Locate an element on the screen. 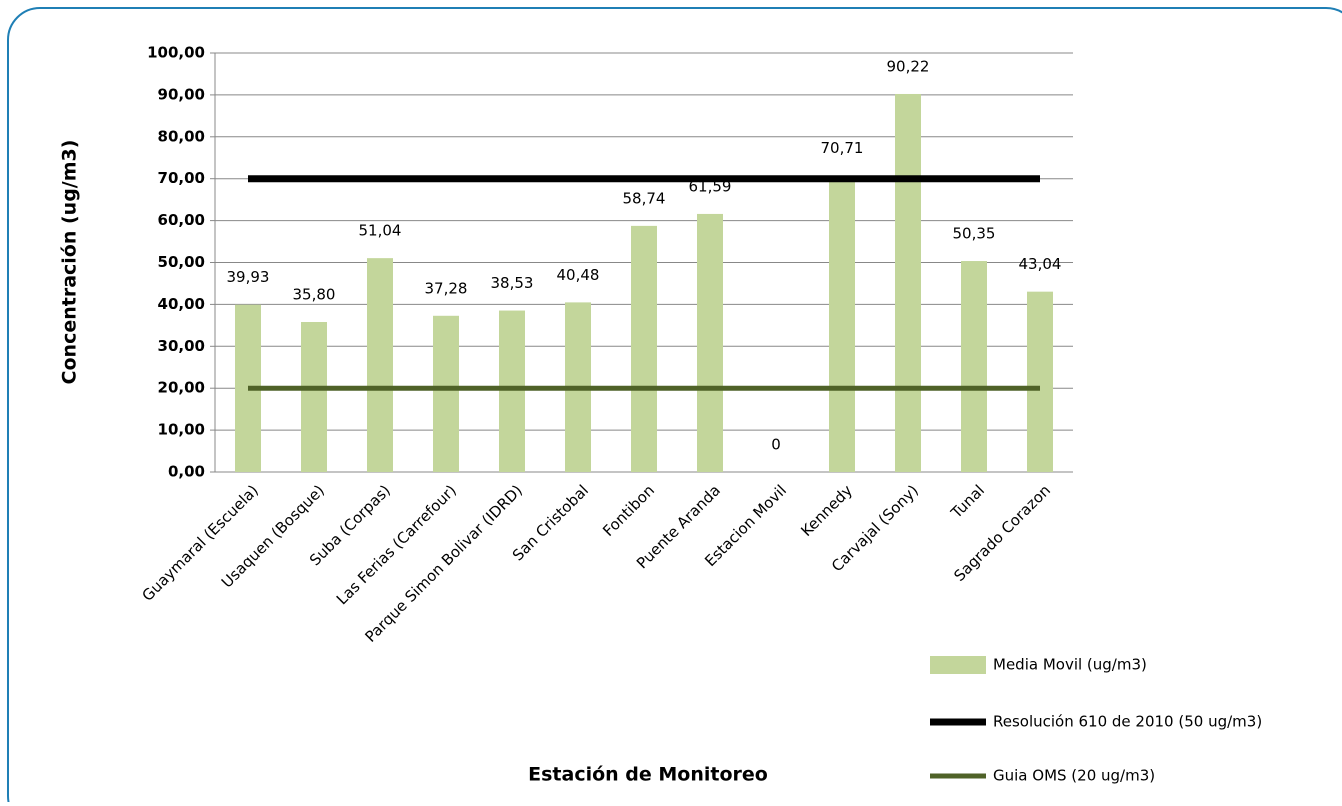 This screenshot has width=1342, height=806. y-axis-title: Concentración (ug/m3) is located at coordinates (70, 262).